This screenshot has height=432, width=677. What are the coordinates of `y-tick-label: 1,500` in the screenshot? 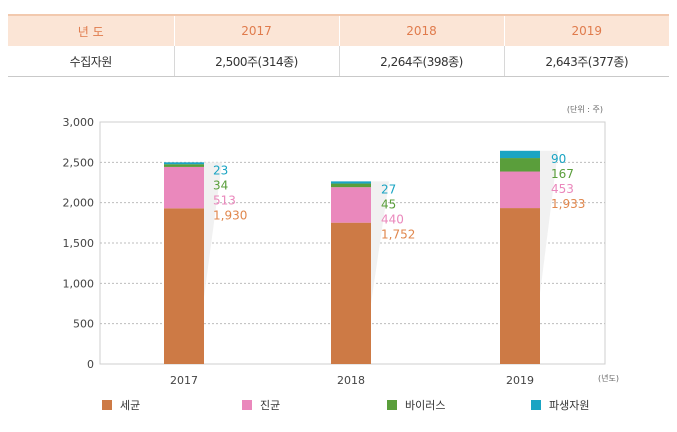 It's located at (79, 243).